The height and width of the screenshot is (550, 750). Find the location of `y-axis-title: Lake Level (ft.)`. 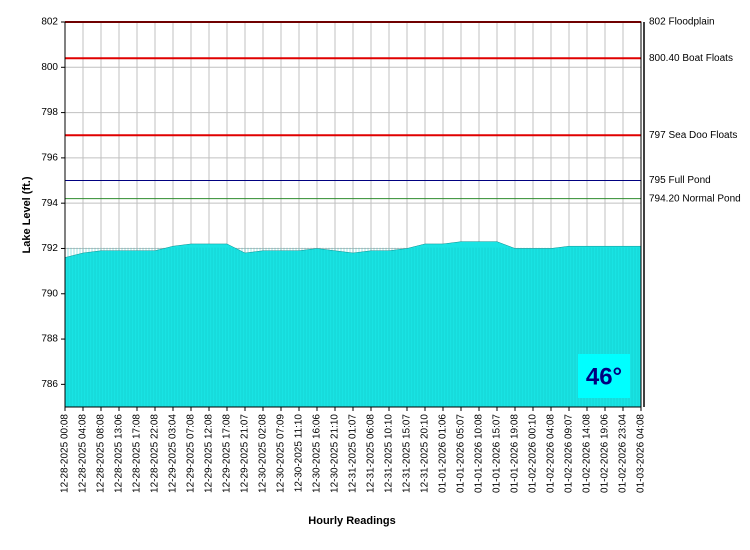

y-axis-title: Lake Level (ft.) is located at coordinates (27, 214).